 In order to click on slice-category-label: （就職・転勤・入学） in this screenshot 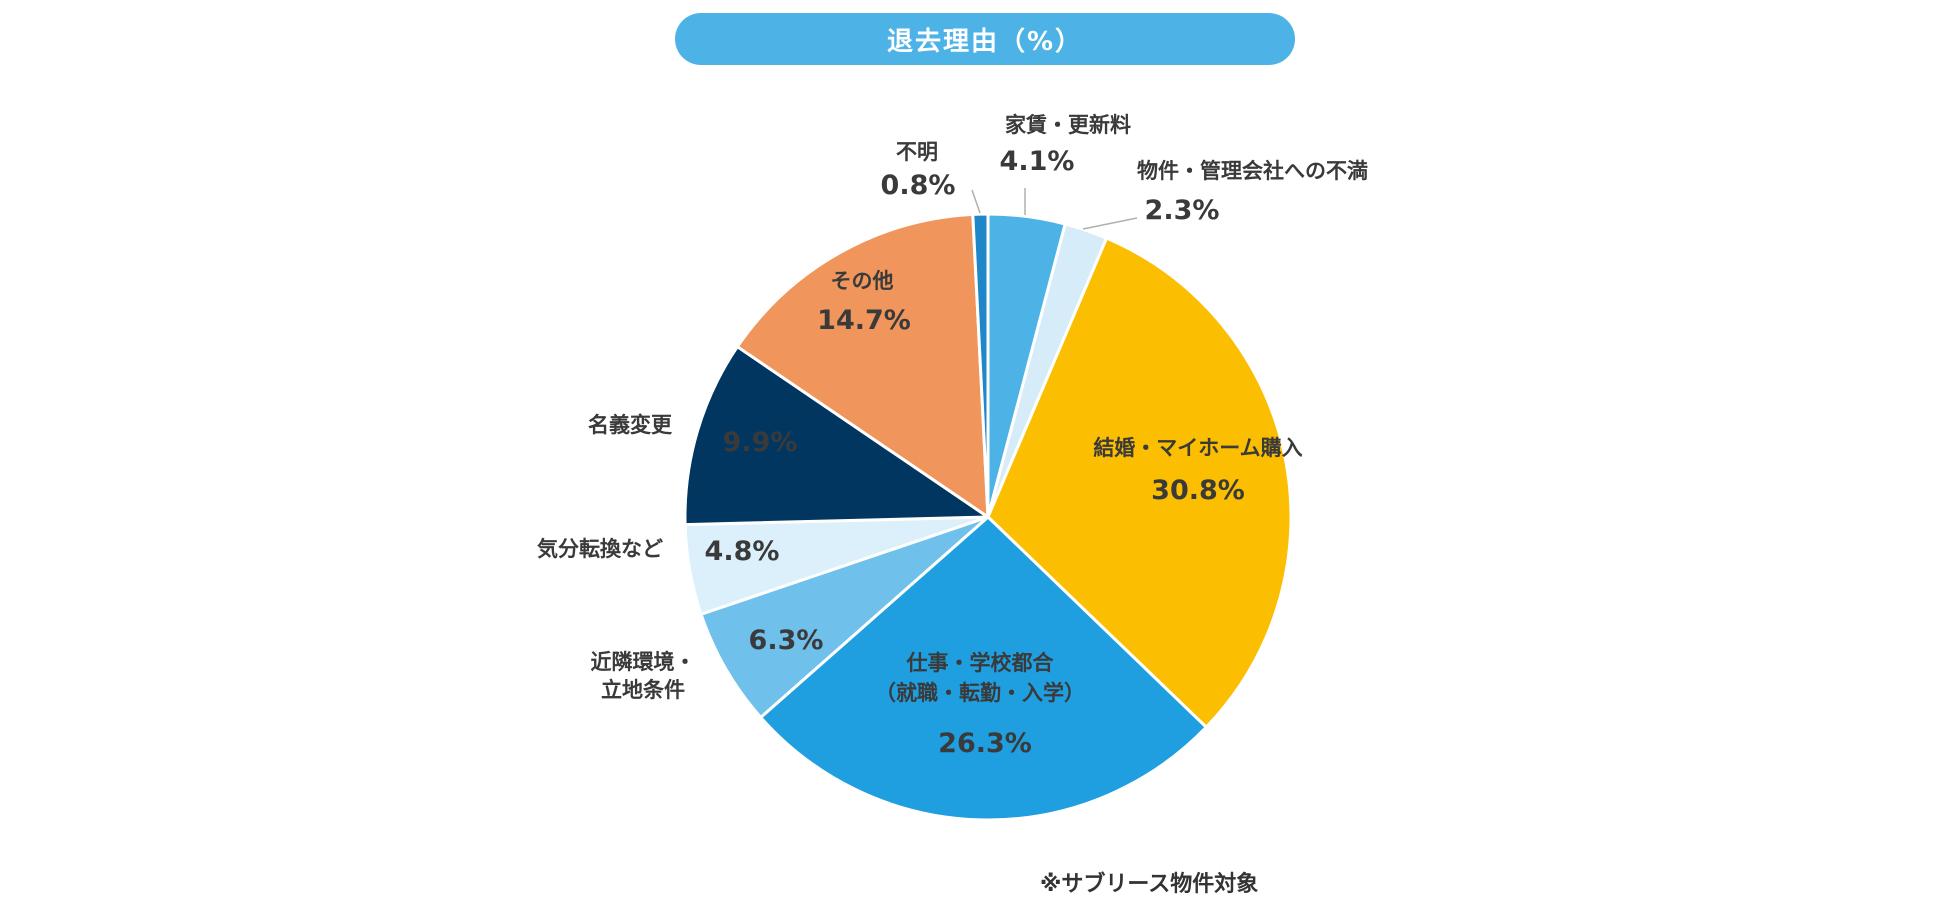, I will do `click(980, 693)`.